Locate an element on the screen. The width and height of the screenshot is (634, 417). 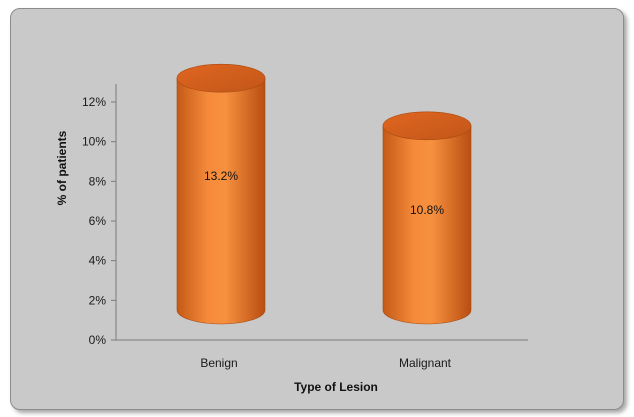
bar-top-malignant is located at coordinates (427, 126).